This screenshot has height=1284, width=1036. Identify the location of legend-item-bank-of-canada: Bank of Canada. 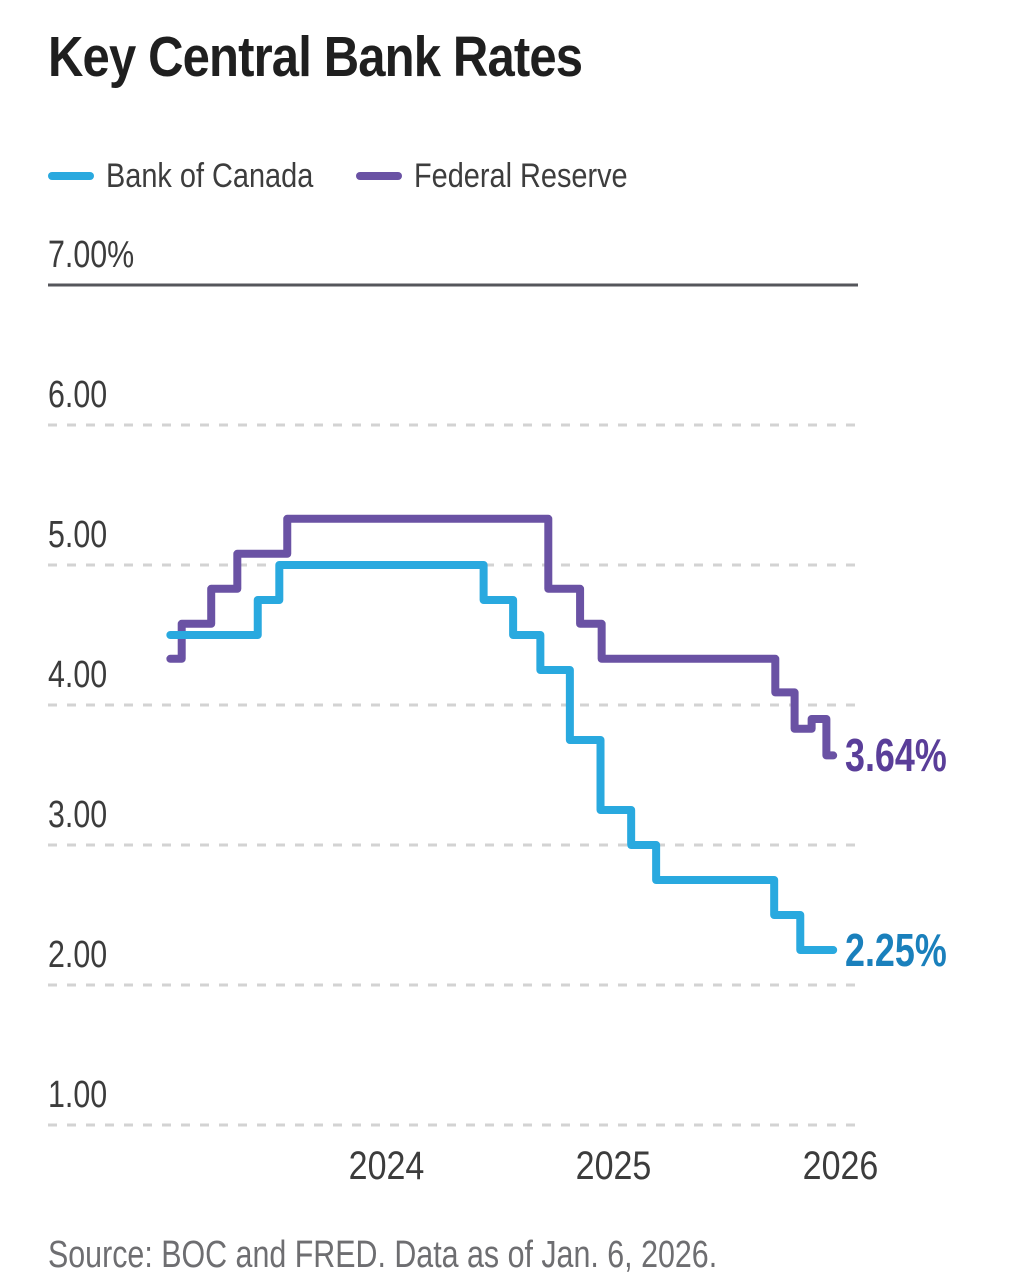
(199, 176).